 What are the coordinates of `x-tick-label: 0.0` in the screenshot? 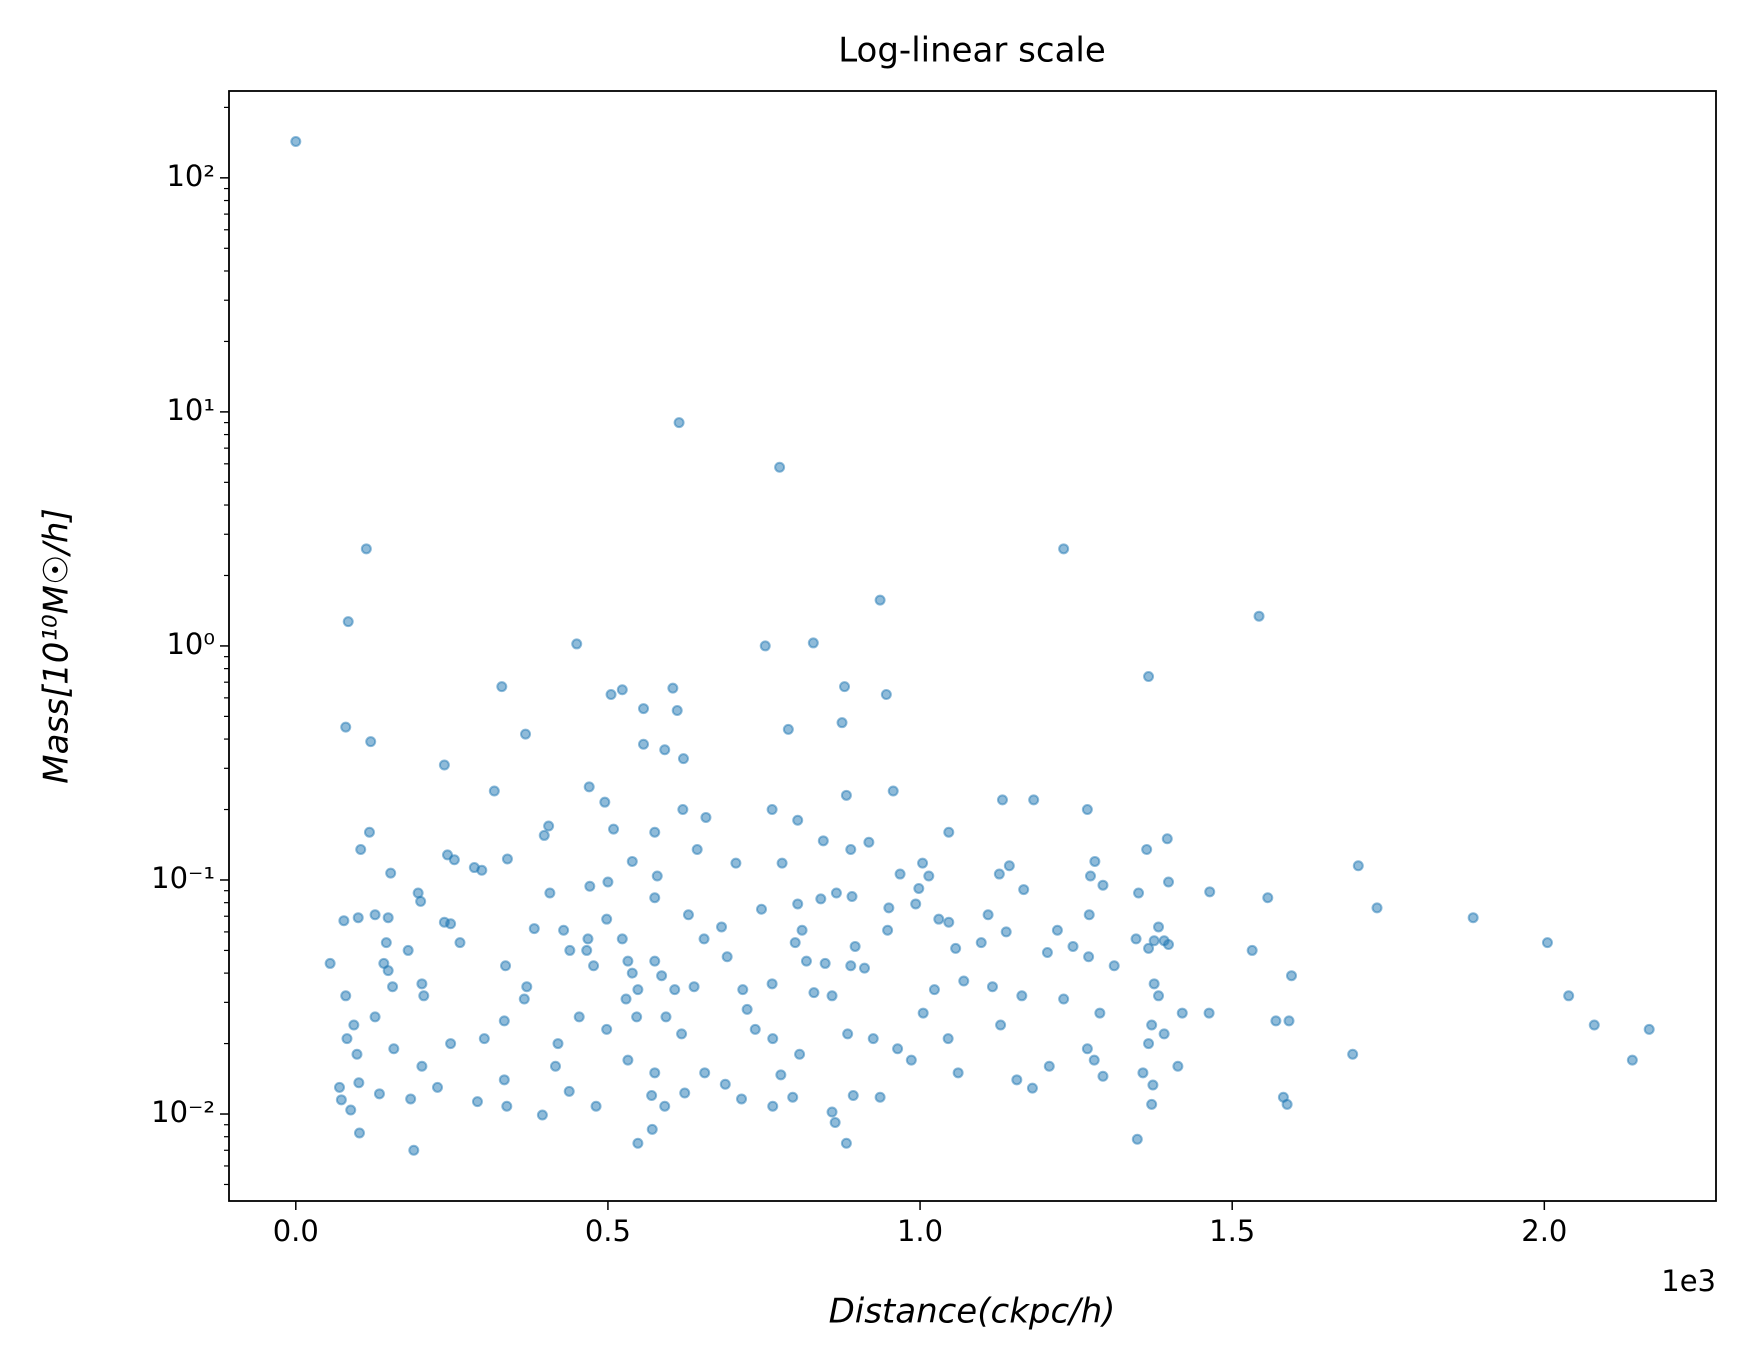 It's located at (296, 1231).